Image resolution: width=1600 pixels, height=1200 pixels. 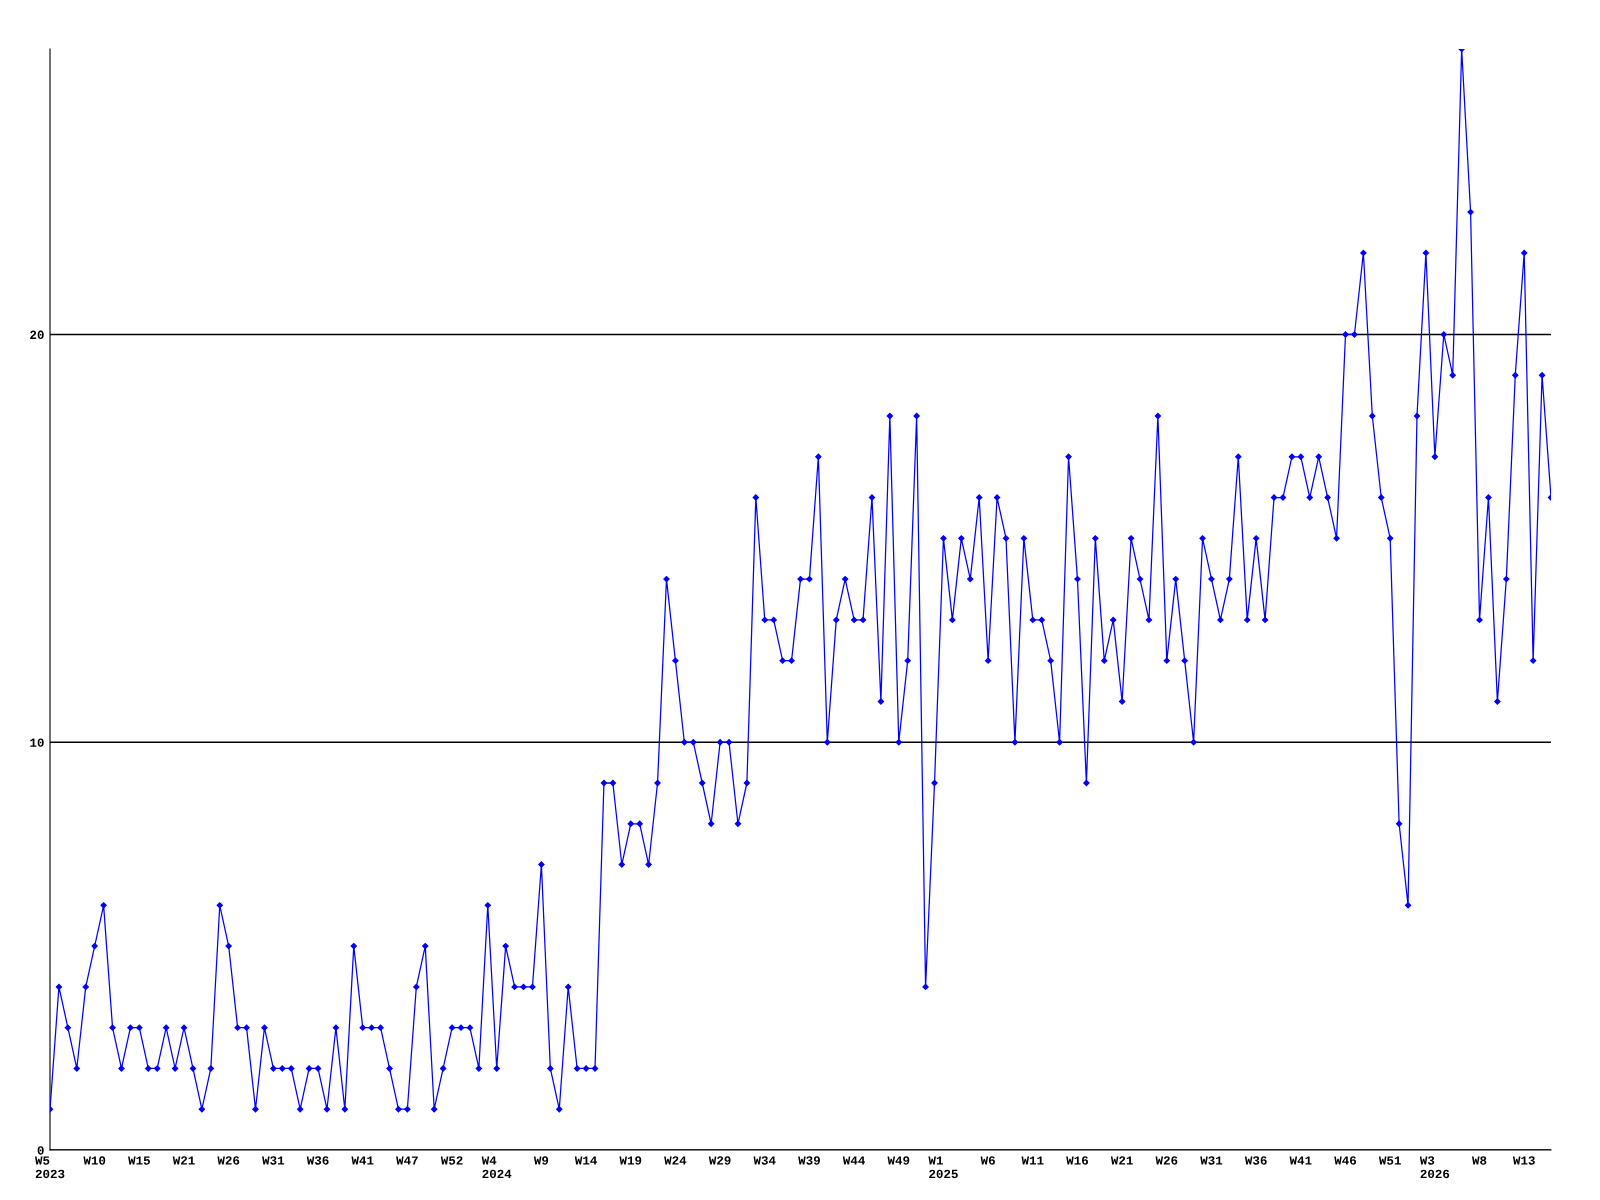 What do you see at coordinates (50, 1167) in the screenshot?
I see `x-tick-label: W5 2023` at bounding box center [50, 1167].